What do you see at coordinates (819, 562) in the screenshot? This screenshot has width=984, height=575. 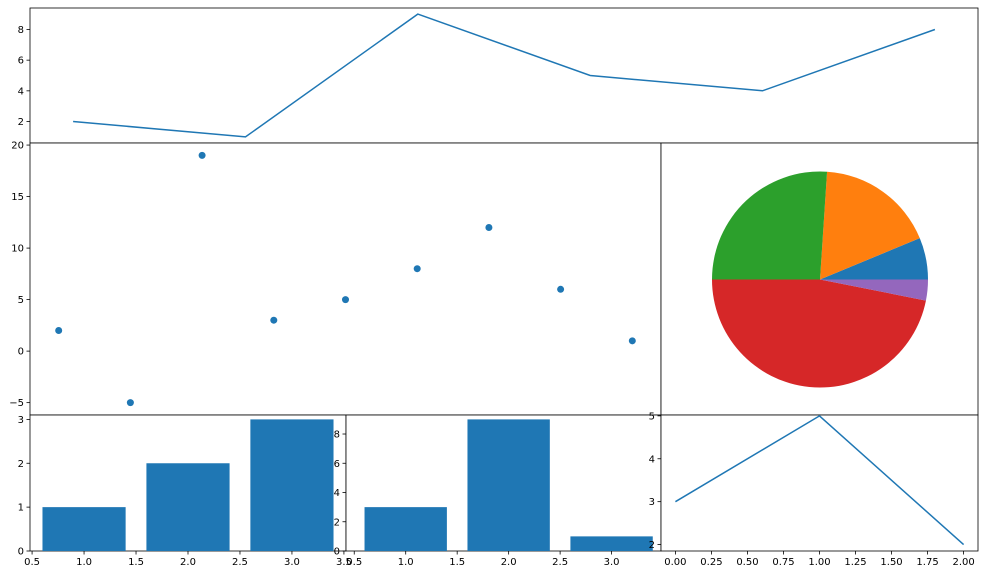 I see `x-tick-label: 1.00` at bounding box center [819, 562].